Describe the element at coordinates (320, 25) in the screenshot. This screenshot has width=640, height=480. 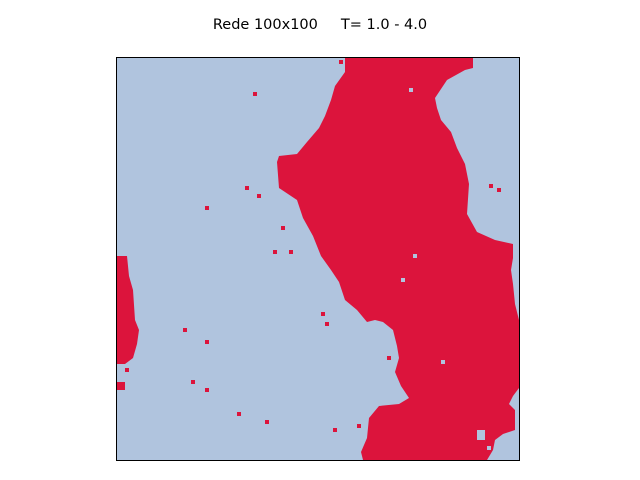
I see `figure-title: Rede 100x100 T= 1.0 - 4.0` at that location.